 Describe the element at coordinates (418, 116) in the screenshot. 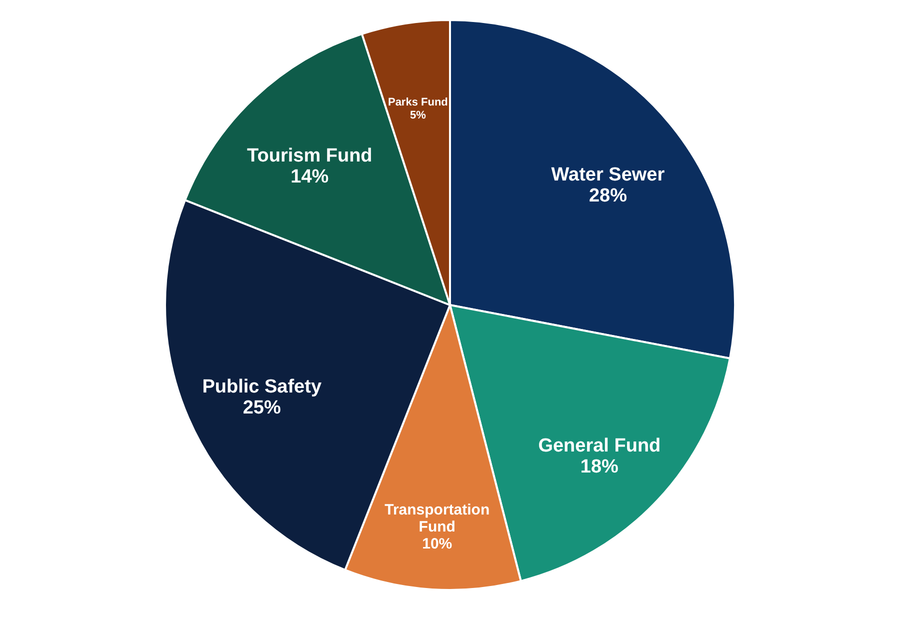

I see `data-label: 5%` at that location.